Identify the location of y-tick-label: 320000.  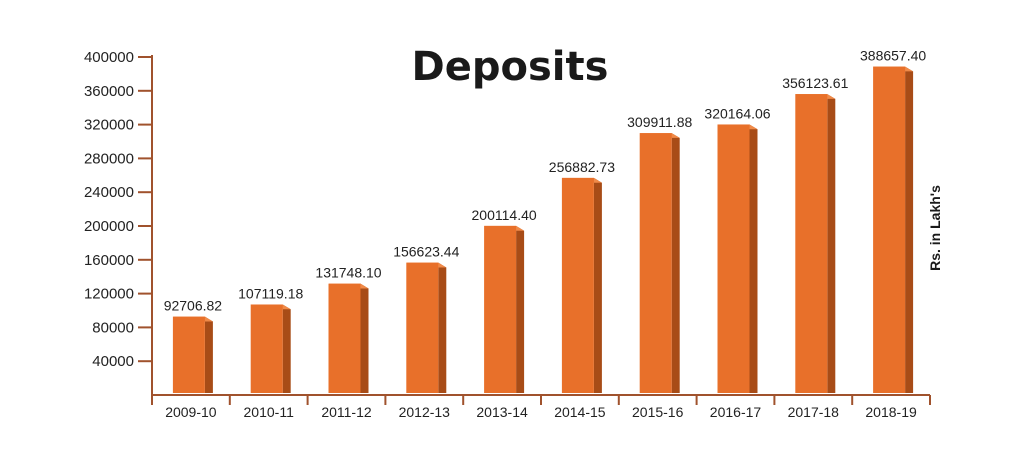
(109, 125).